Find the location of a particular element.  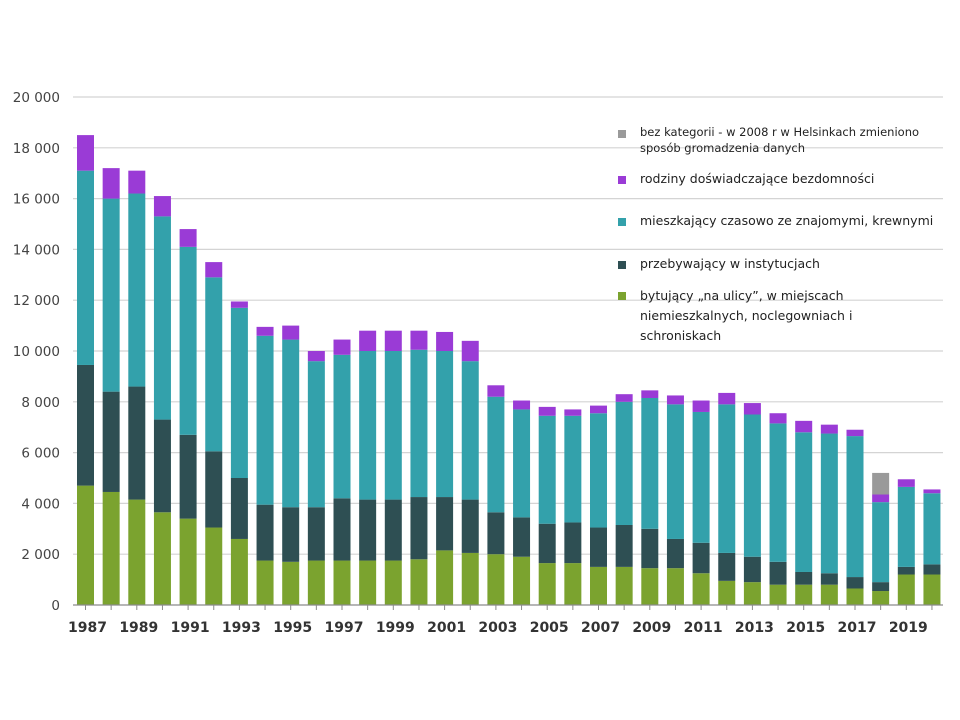

legend-swatch-gray is located at coordinates (622, 134).